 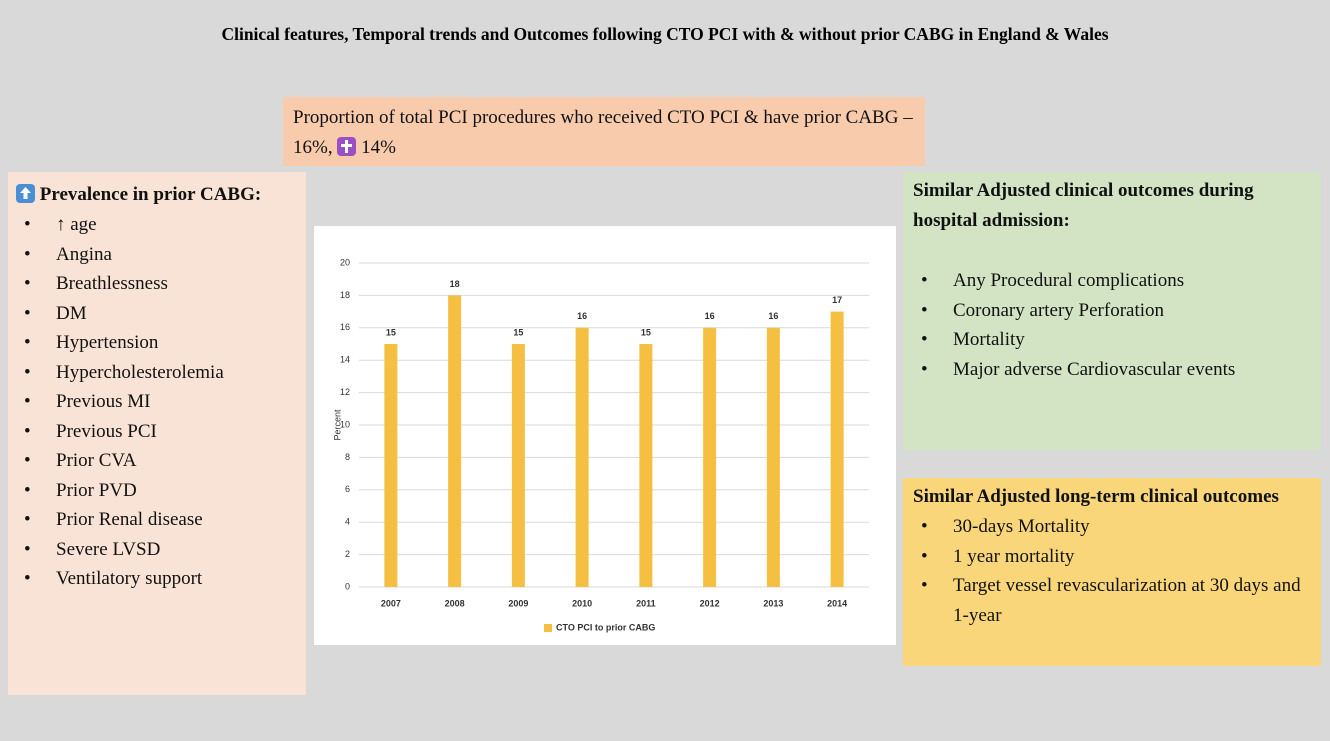 I want to click on x-tick-label: 2008, so click(x=455, y=603).